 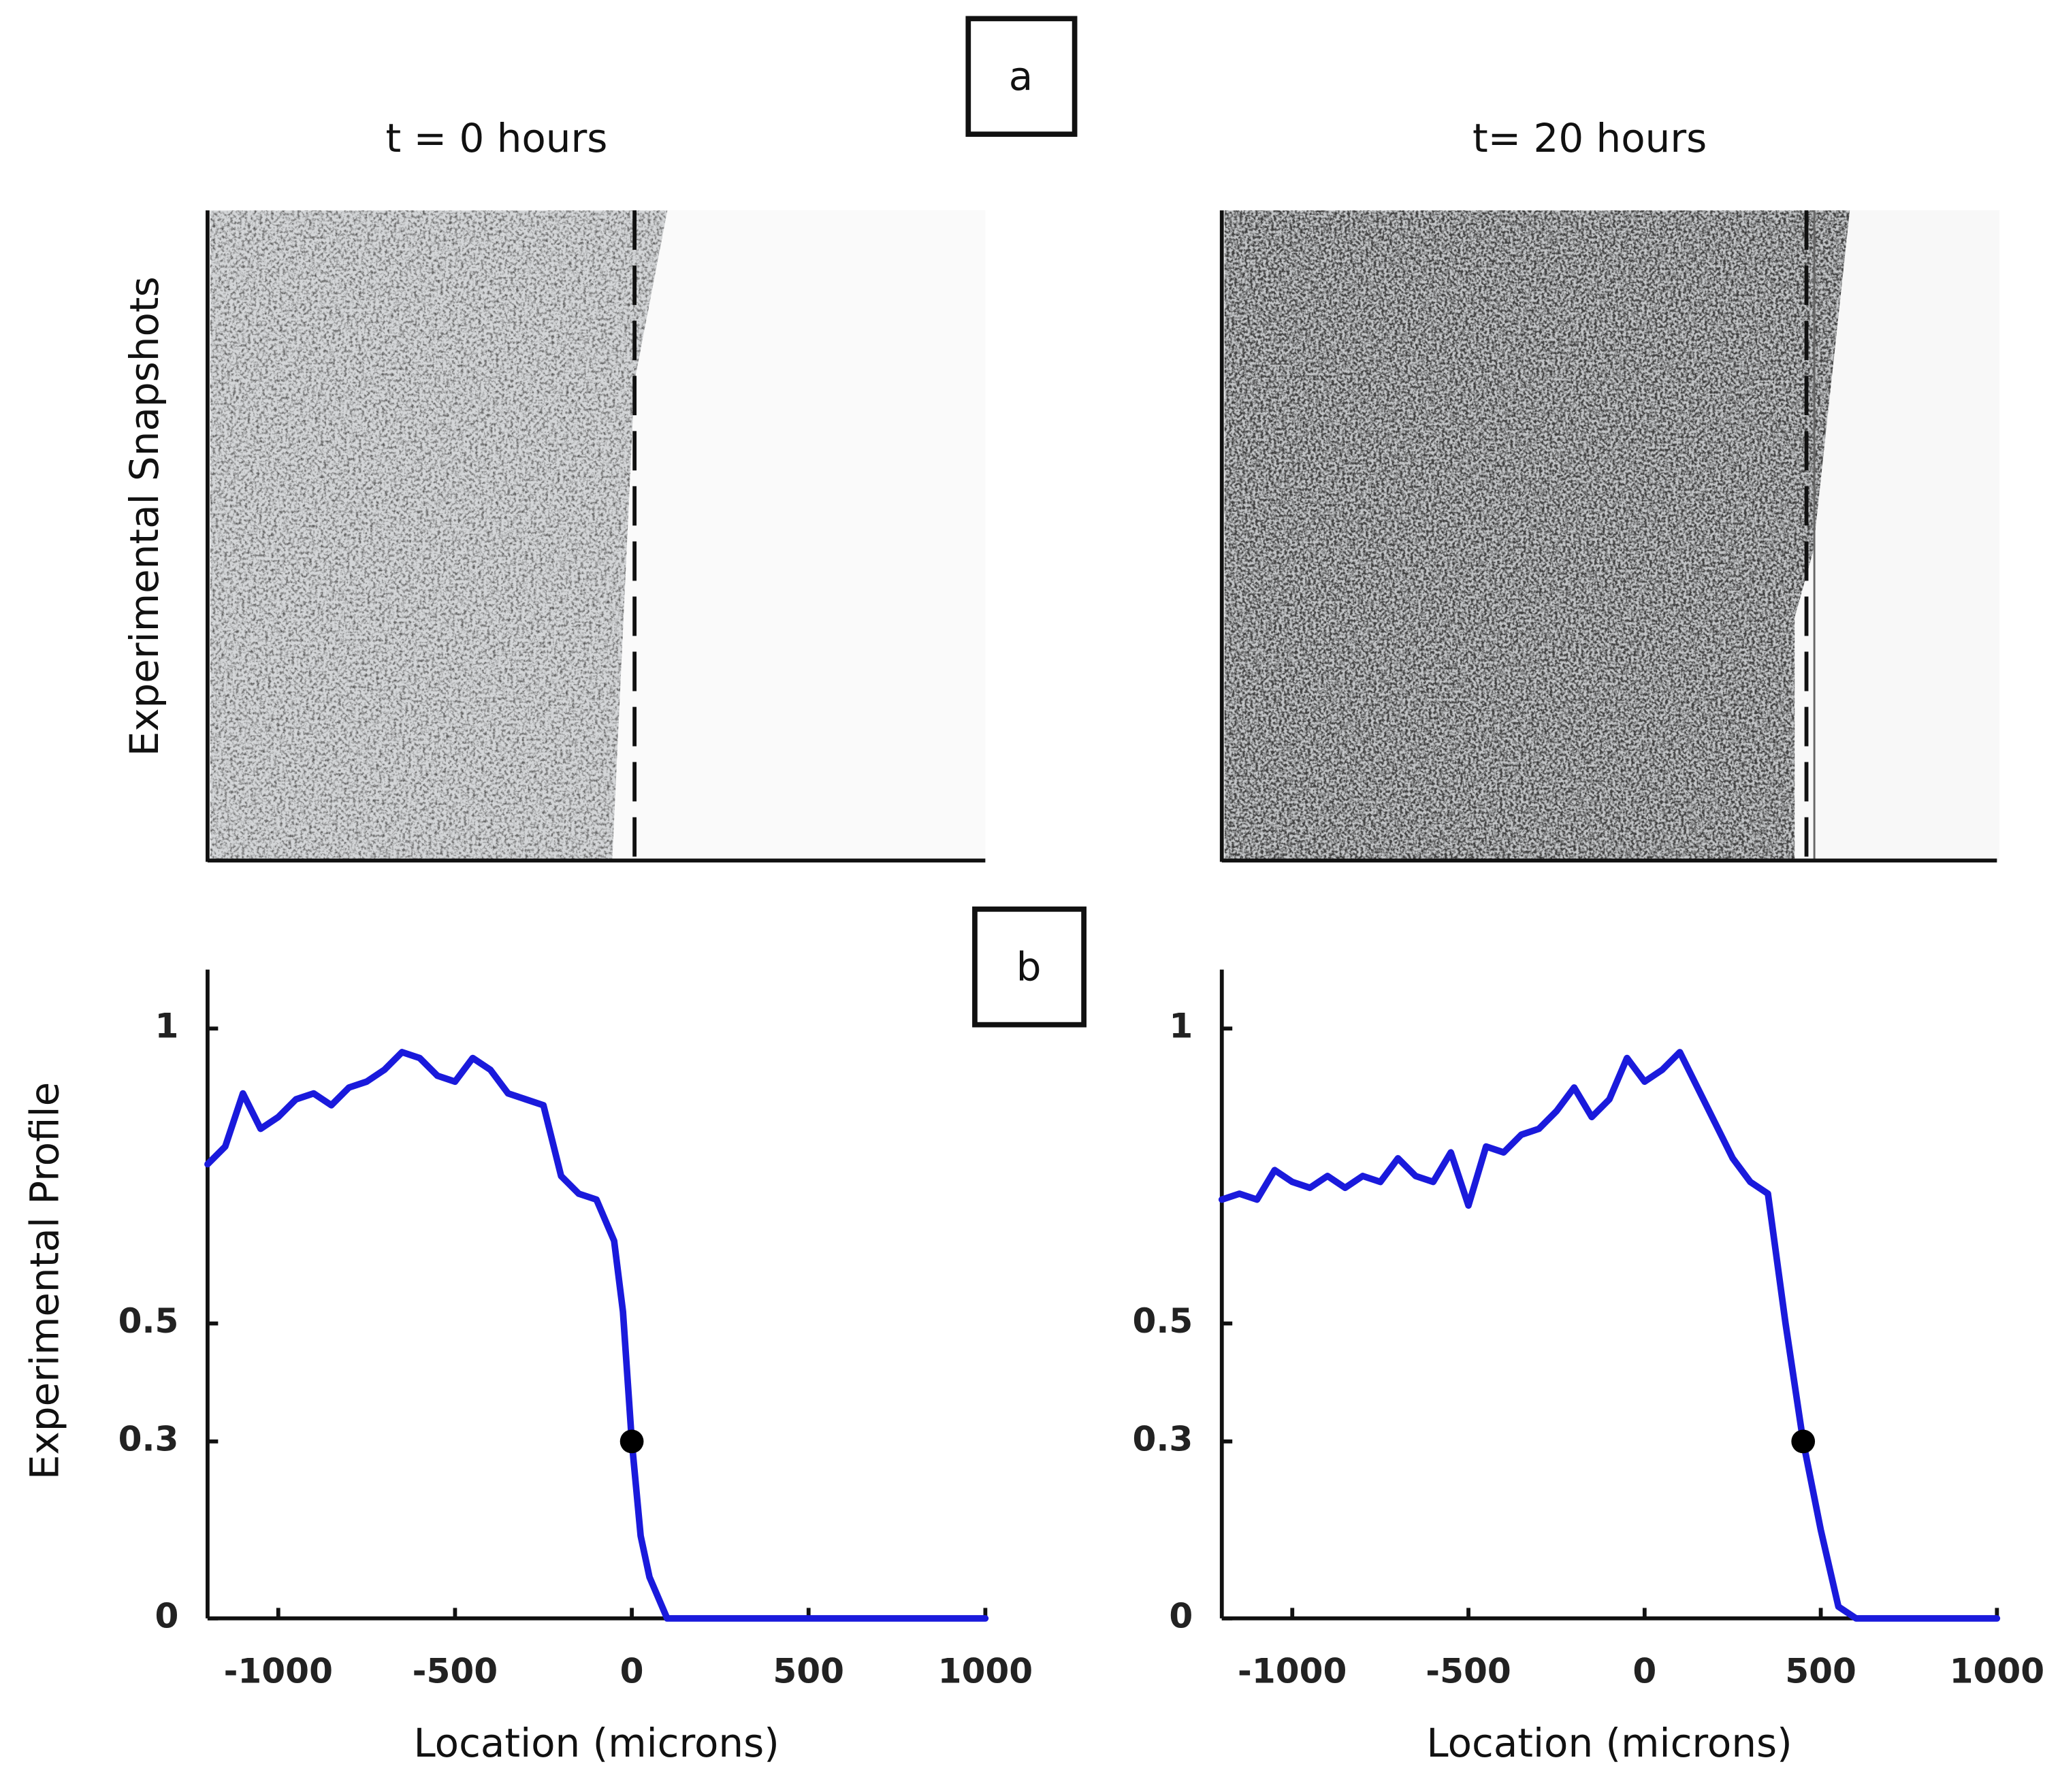 What do you see at coordinates (45, 1281) in the screenshot?
I see `y-axis-label: Experimental Profile` at bounding box center [45, 1281].